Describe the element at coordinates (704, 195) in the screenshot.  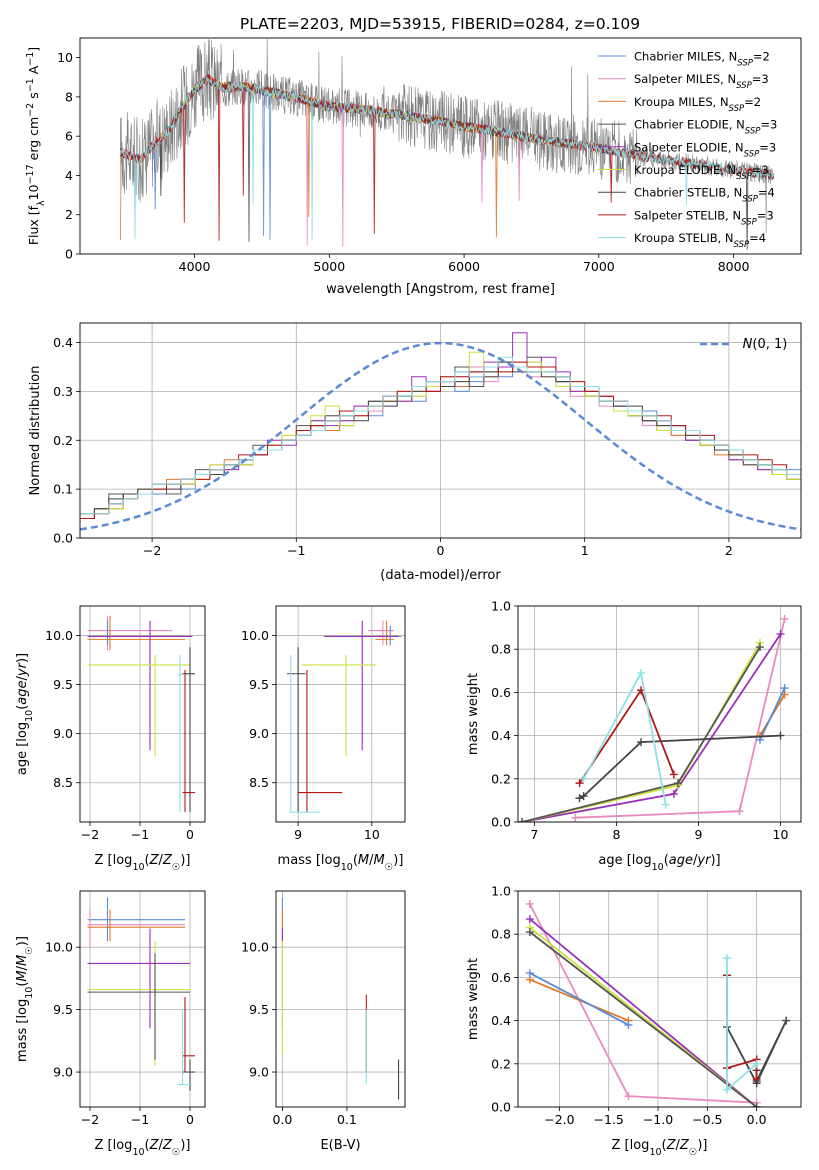
I see `legend-entry: Chabrier STELIB, NSSP=4` at that location.